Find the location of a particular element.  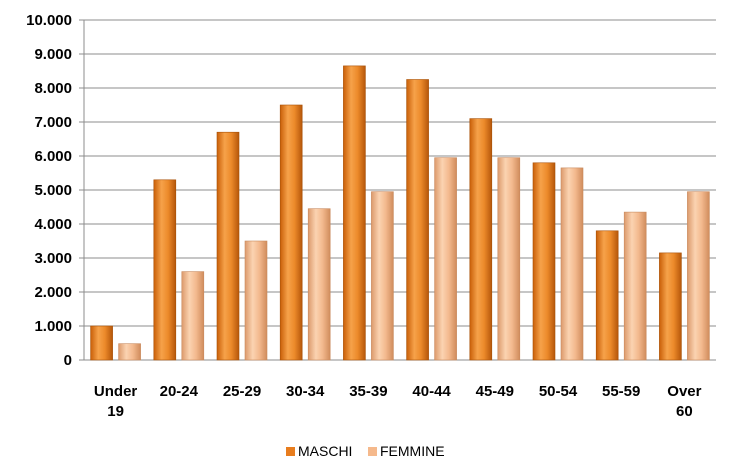

y-tick-label: 5.000 is located at coordinates (53, 190).